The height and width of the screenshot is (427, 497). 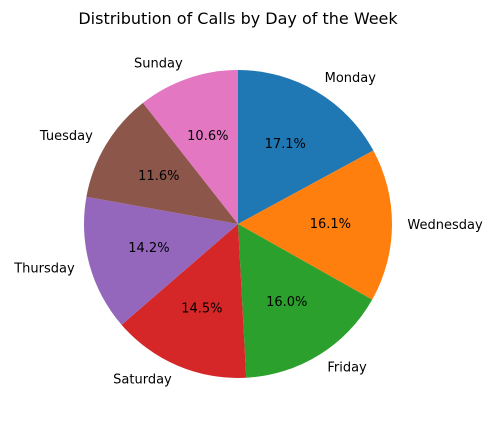 What do you see at coordinates (66, 136) in the screenshot?
I see `slice-label-tuesday: Tuesday` at bounding box center [66, 136].